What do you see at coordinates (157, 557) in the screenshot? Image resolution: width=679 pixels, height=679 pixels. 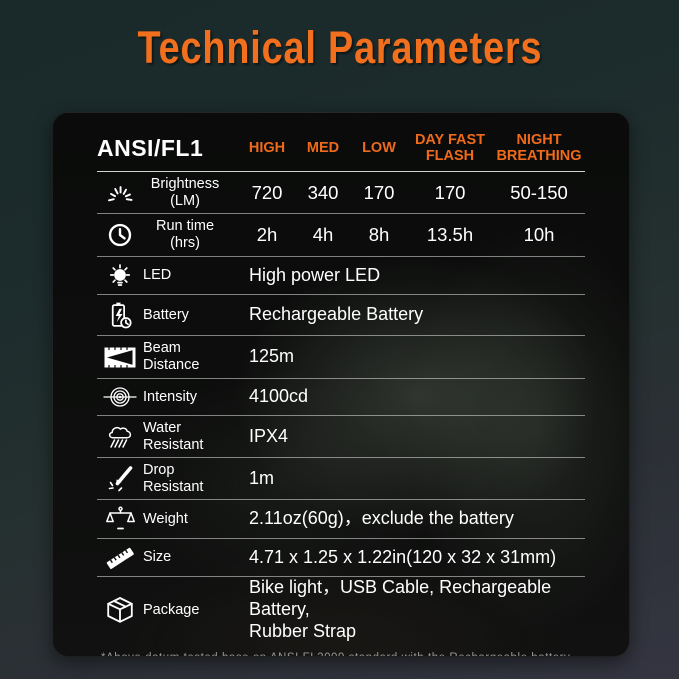 I see `row-label-size: Size` at bounding box center [157, 557].